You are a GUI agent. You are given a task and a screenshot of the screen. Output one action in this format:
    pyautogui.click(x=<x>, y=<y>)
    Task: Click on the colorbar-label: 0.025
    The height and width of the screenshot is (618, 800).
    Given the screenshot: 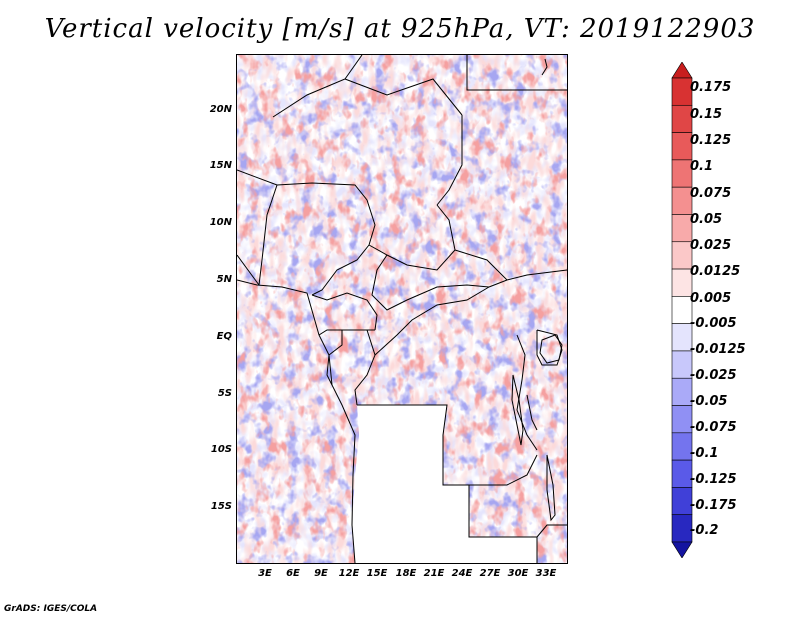 What is the action you would take?
    pyautogui.click(x=711, y=245)
    